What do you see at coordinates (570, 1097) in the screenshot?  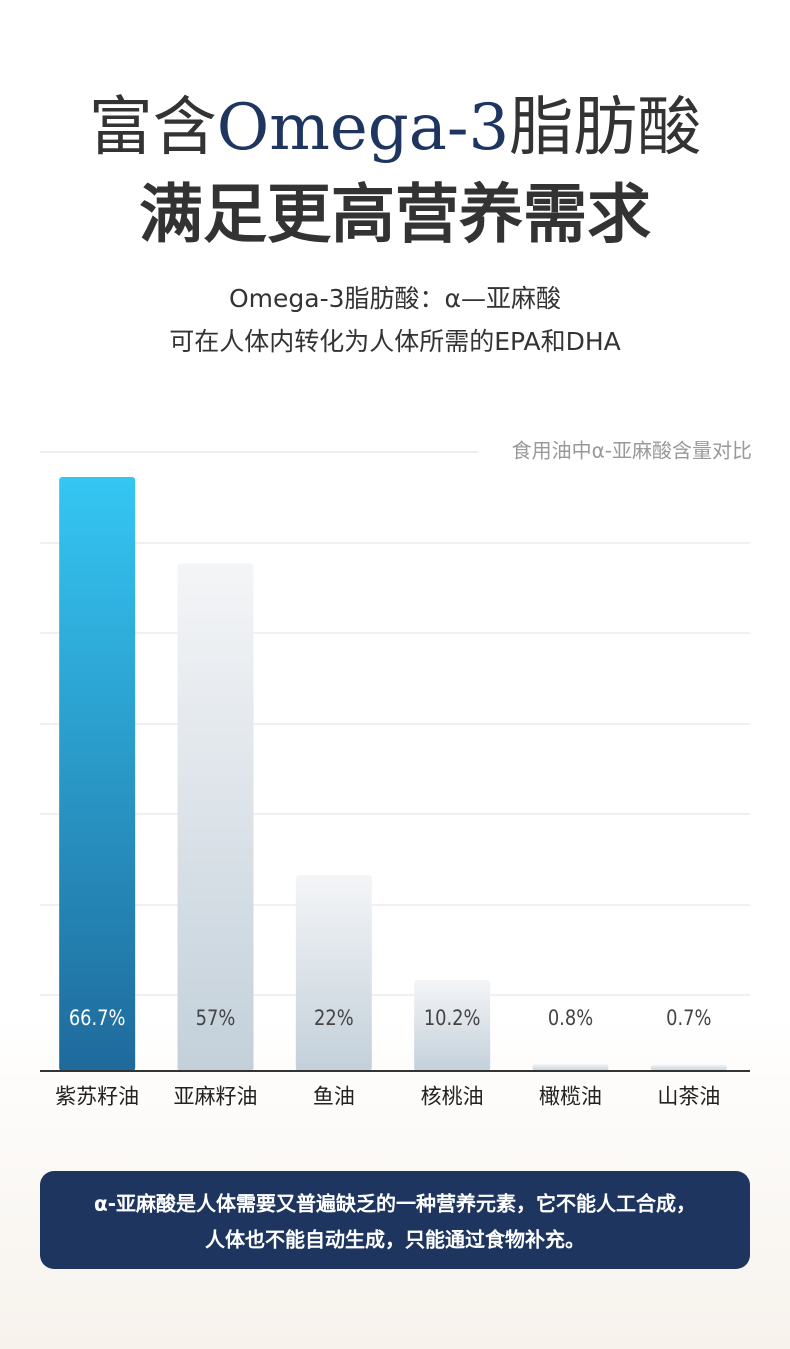 I see `x-tick-label: 橄榄油` at bounding box center [570, 1097].